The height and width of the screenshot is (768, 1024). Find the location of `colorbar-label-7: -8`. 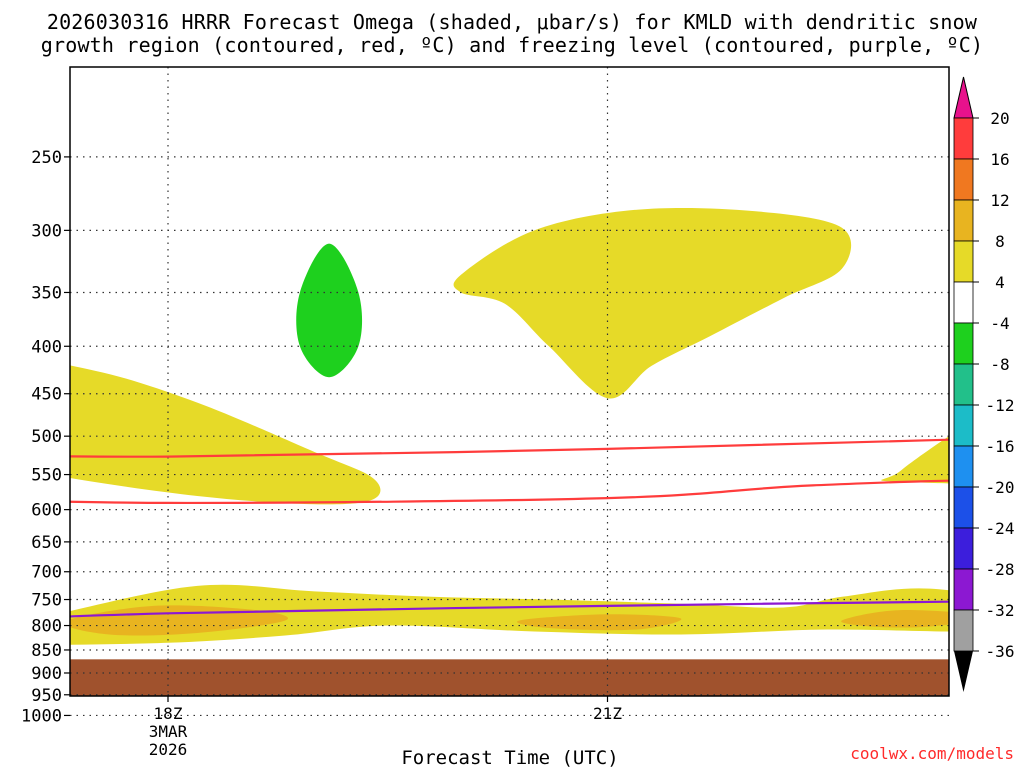

colorbar-label-7: -8 is located at coordinates (999, 364).